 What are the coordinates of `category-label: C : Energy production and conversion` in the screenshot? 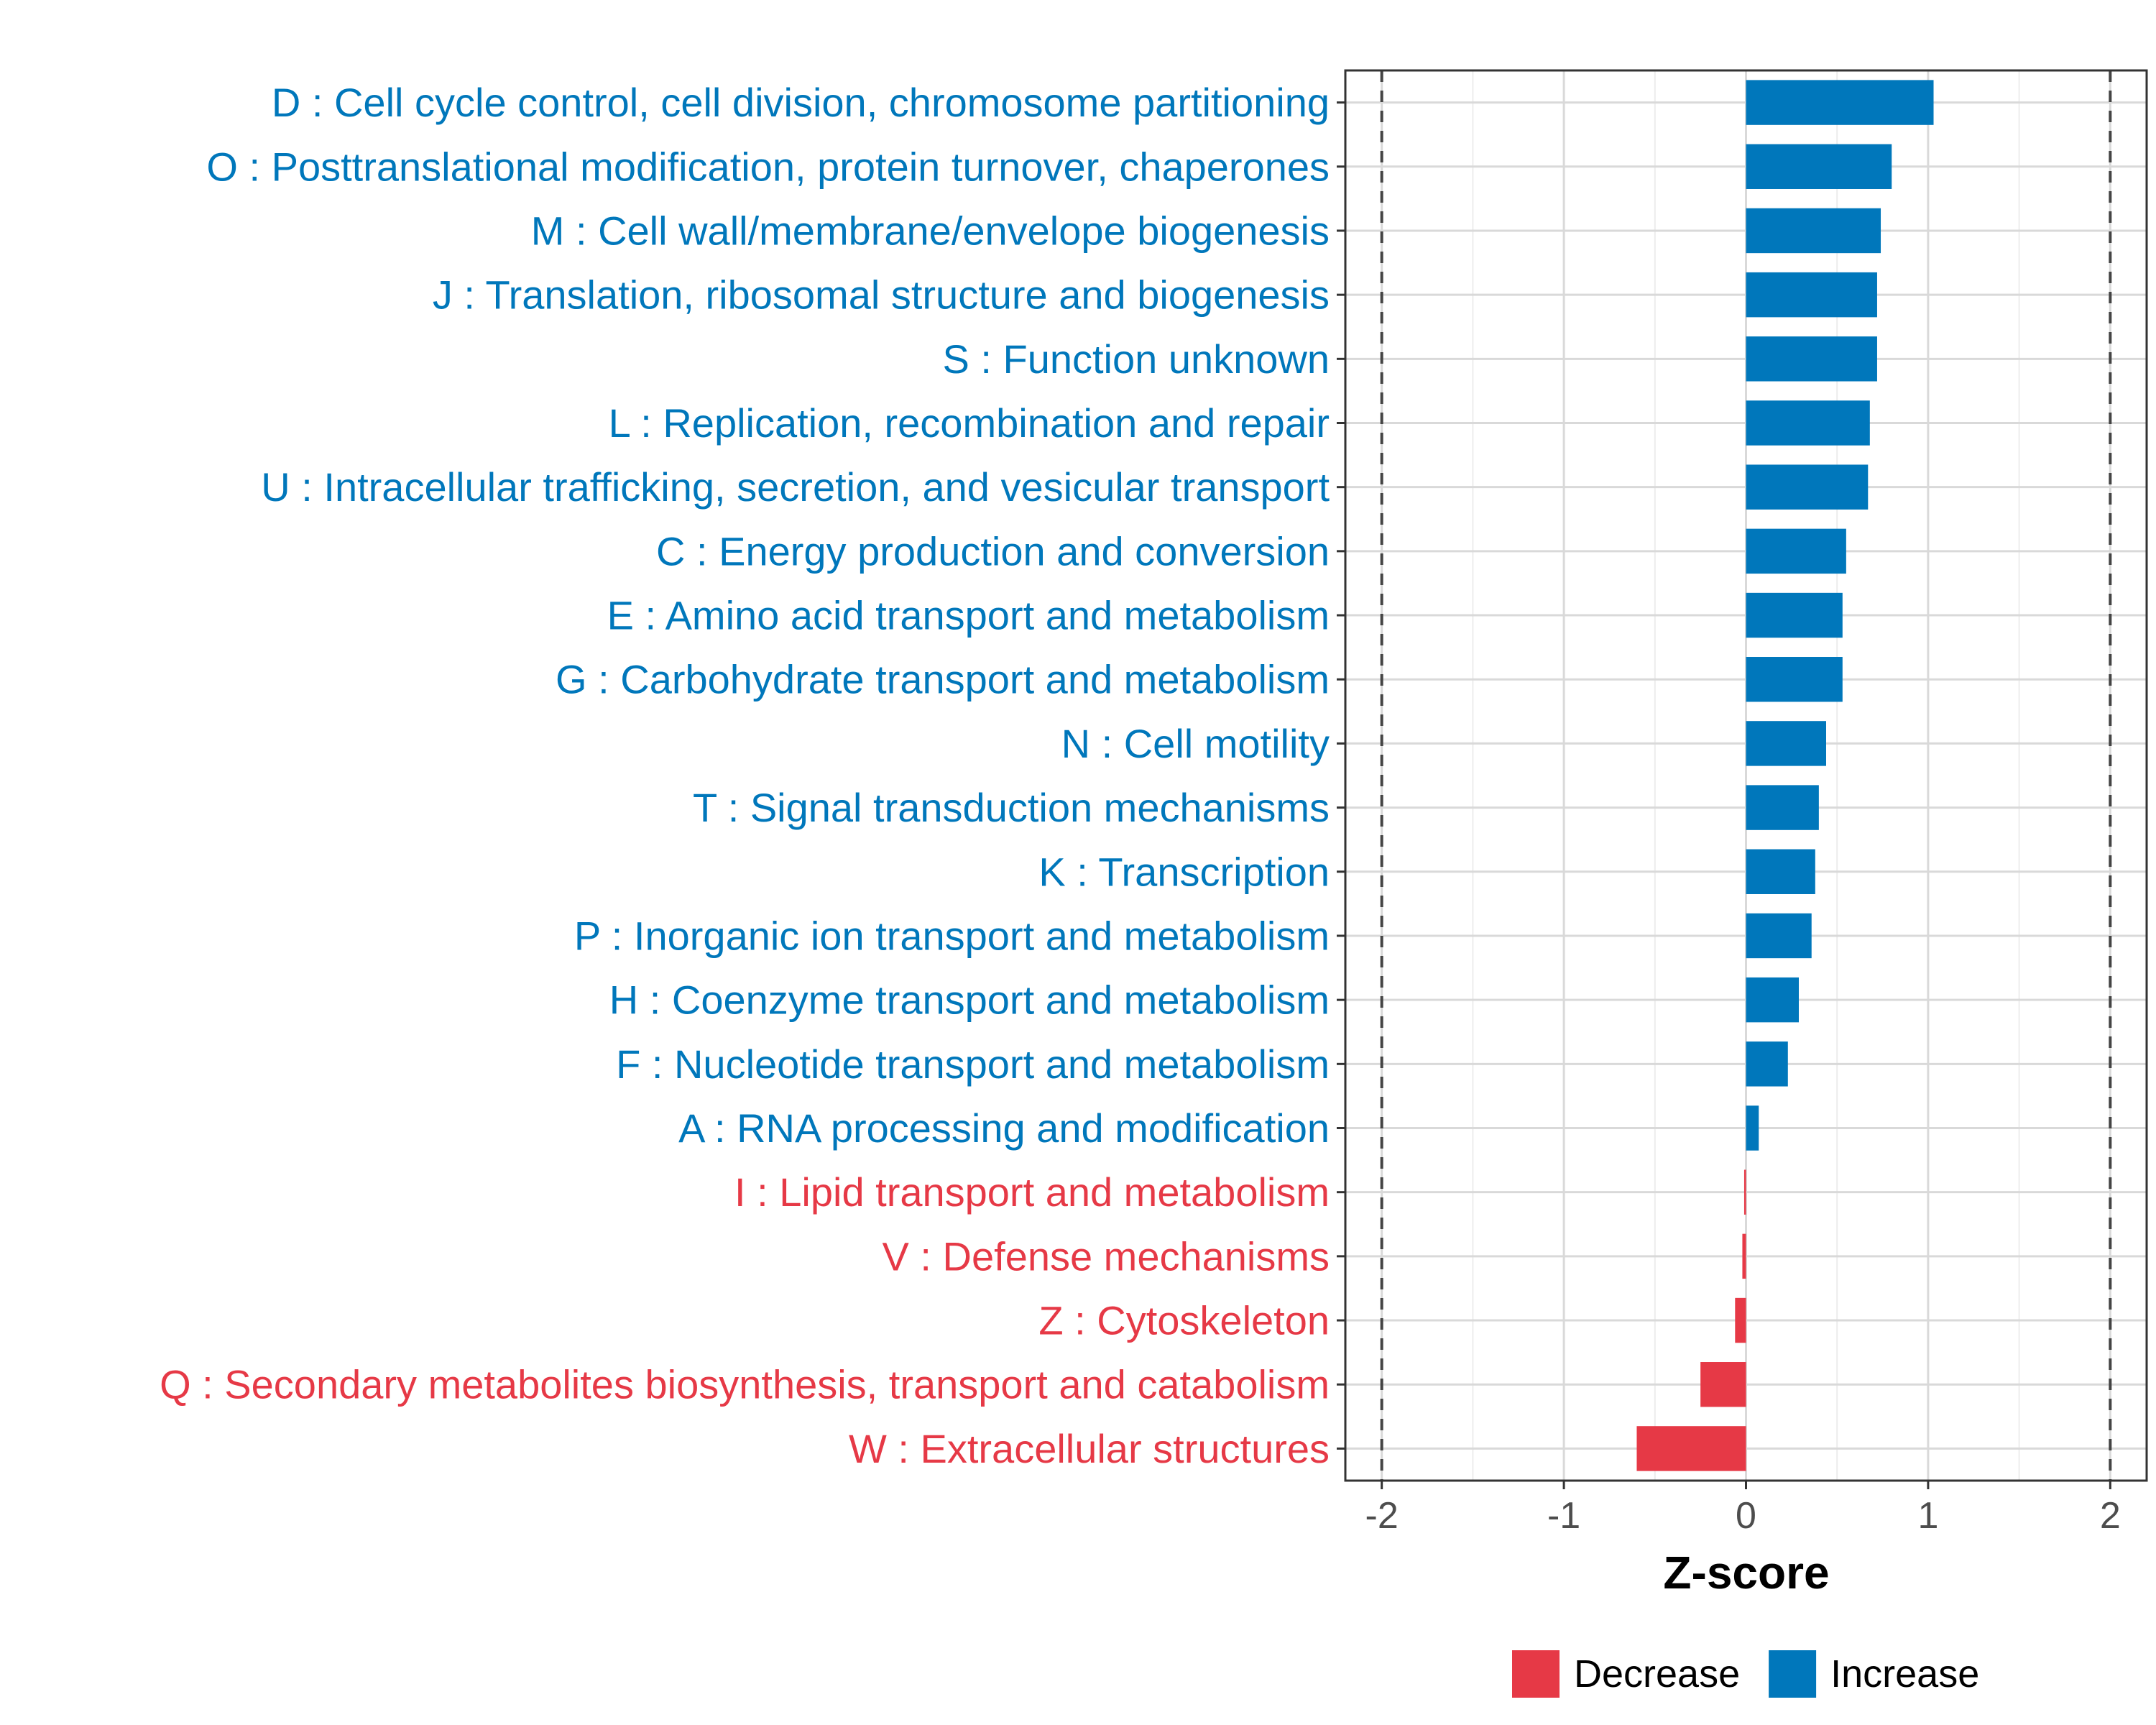 It's located at (993, 551).